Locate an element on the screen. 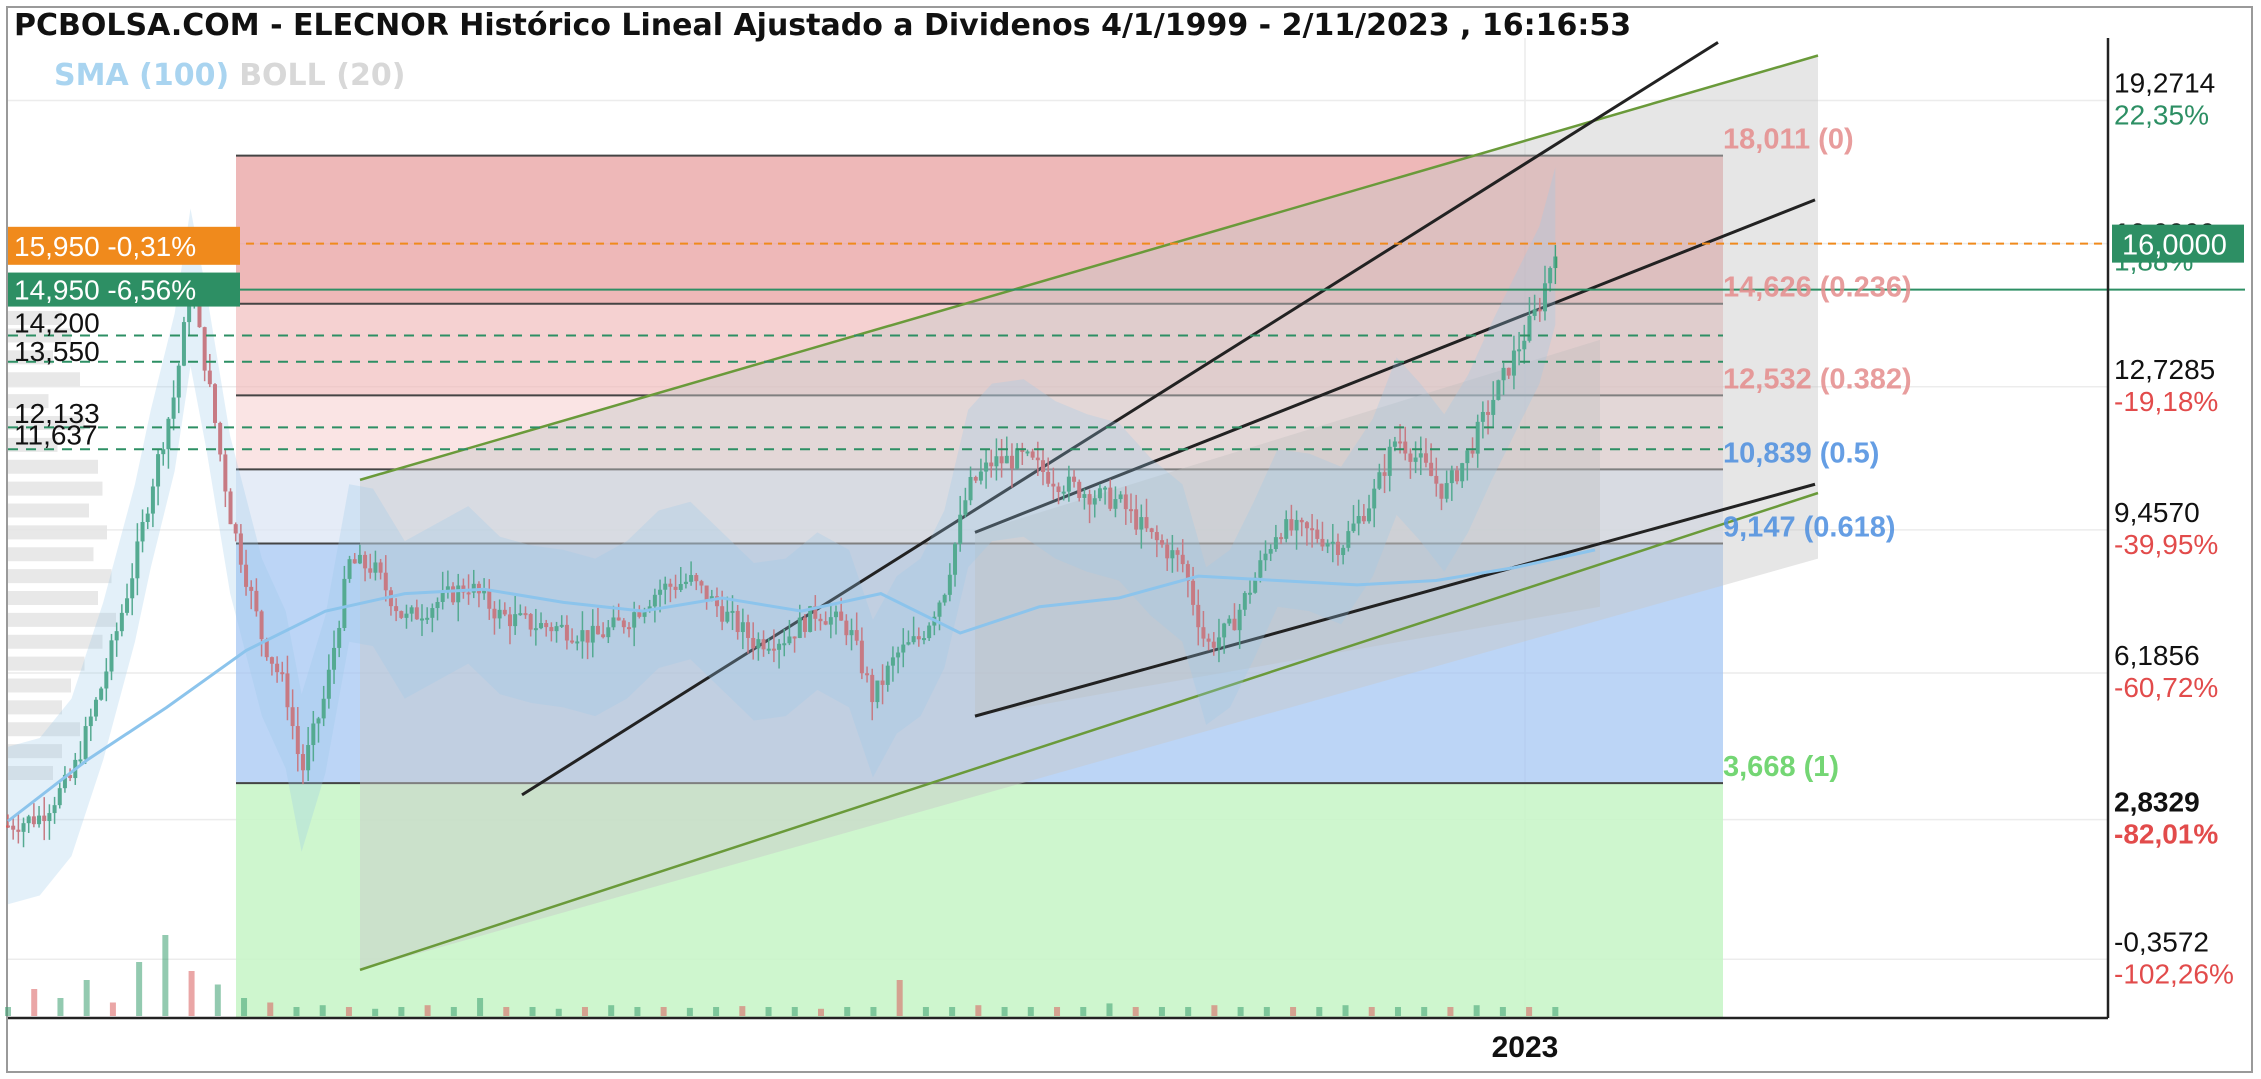  legend-boll: BOLL (20) is located at coordinates (322, 75).